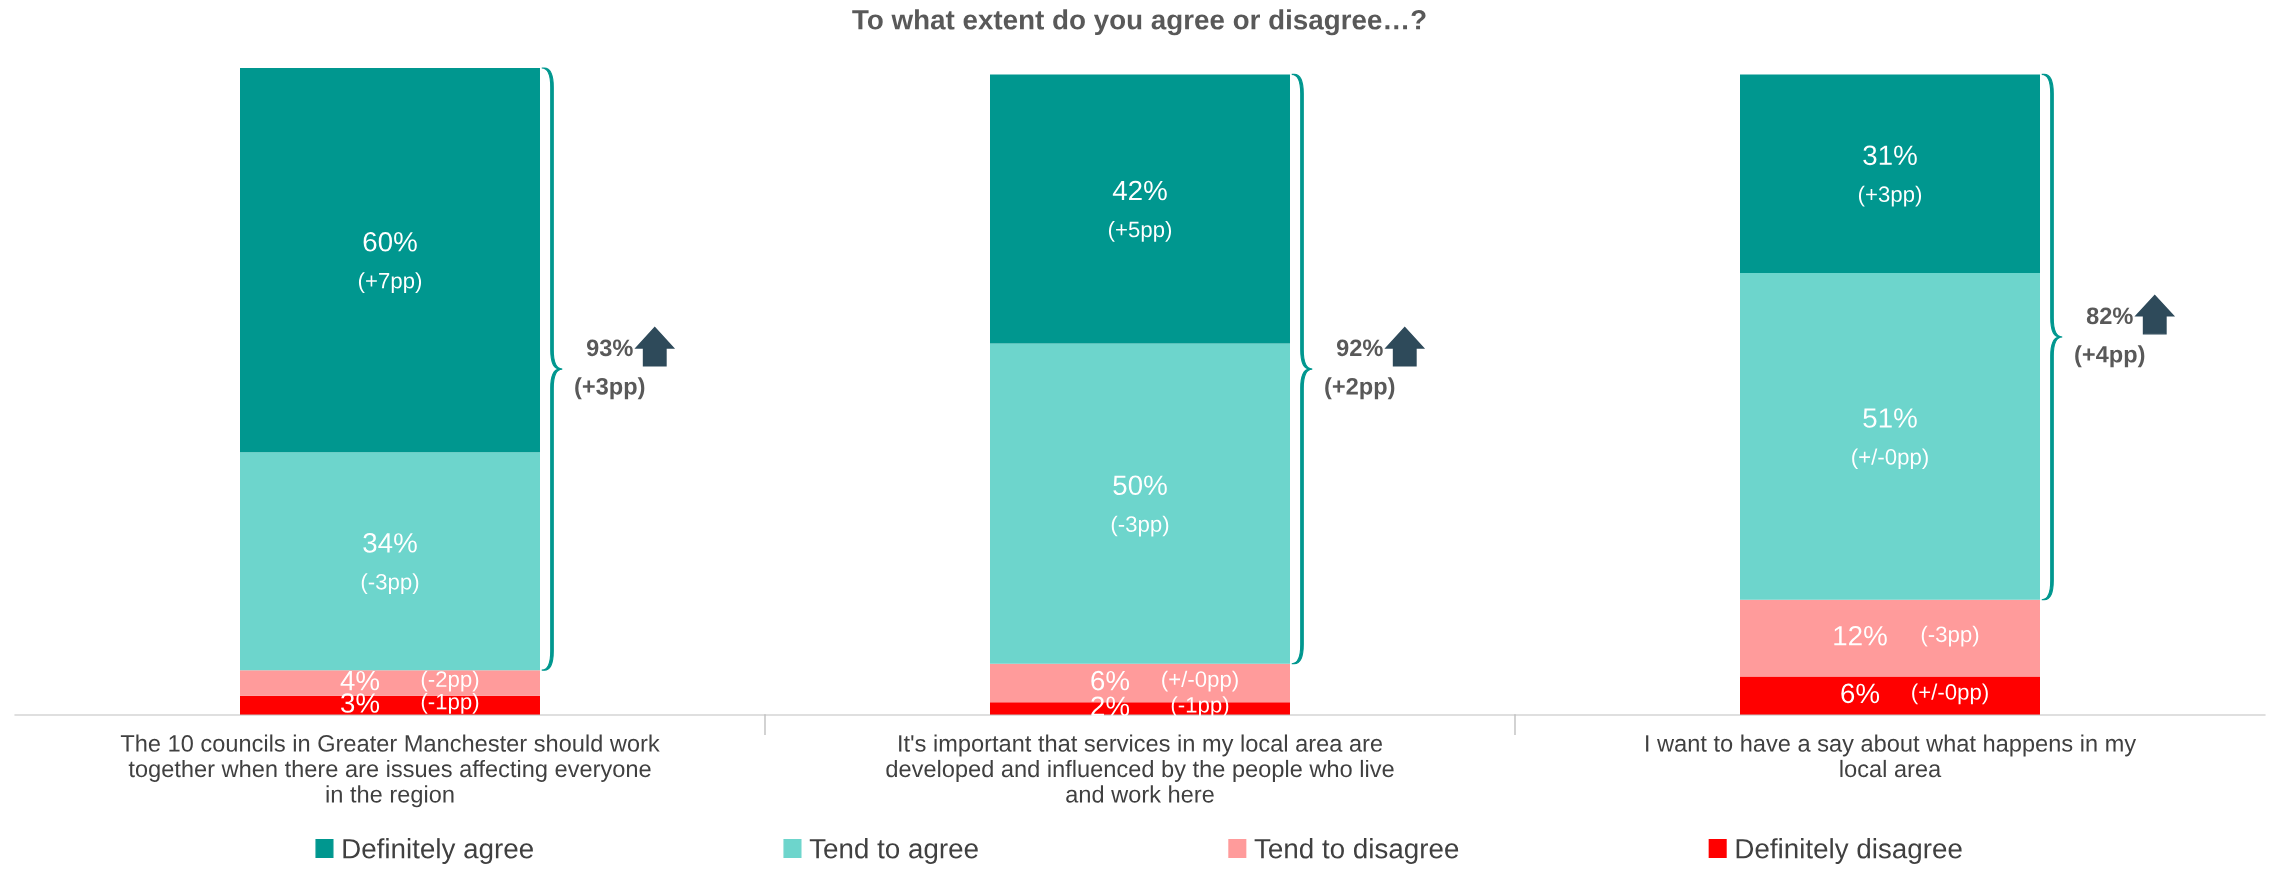 The image size is (2279, 889). What do you see at coordinates (1140, 231) in the screenshot?
I see `annotation: (+5pp)` at bounding box center [1140, 231].